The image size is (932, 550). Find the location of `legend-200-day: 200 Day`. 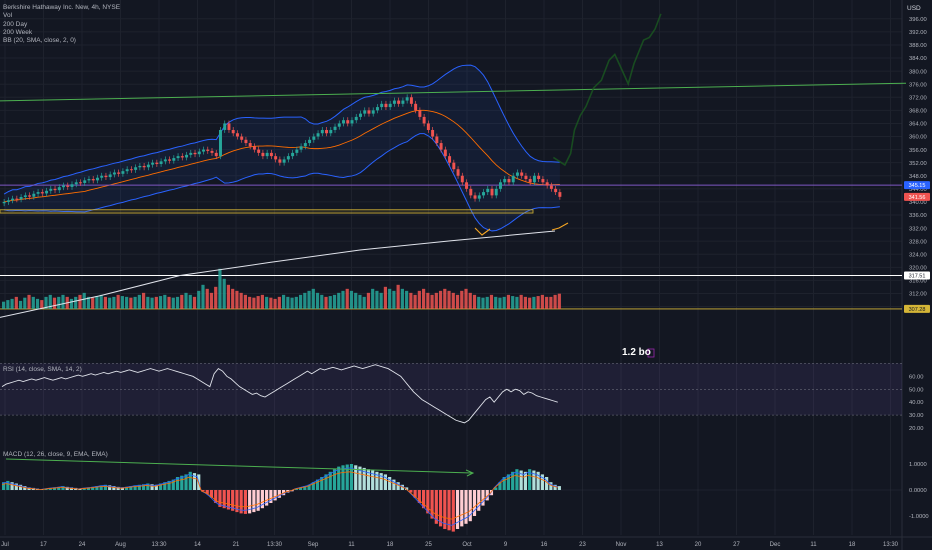

legend-200-day: 200 Day is located at coordinates (15, 24).